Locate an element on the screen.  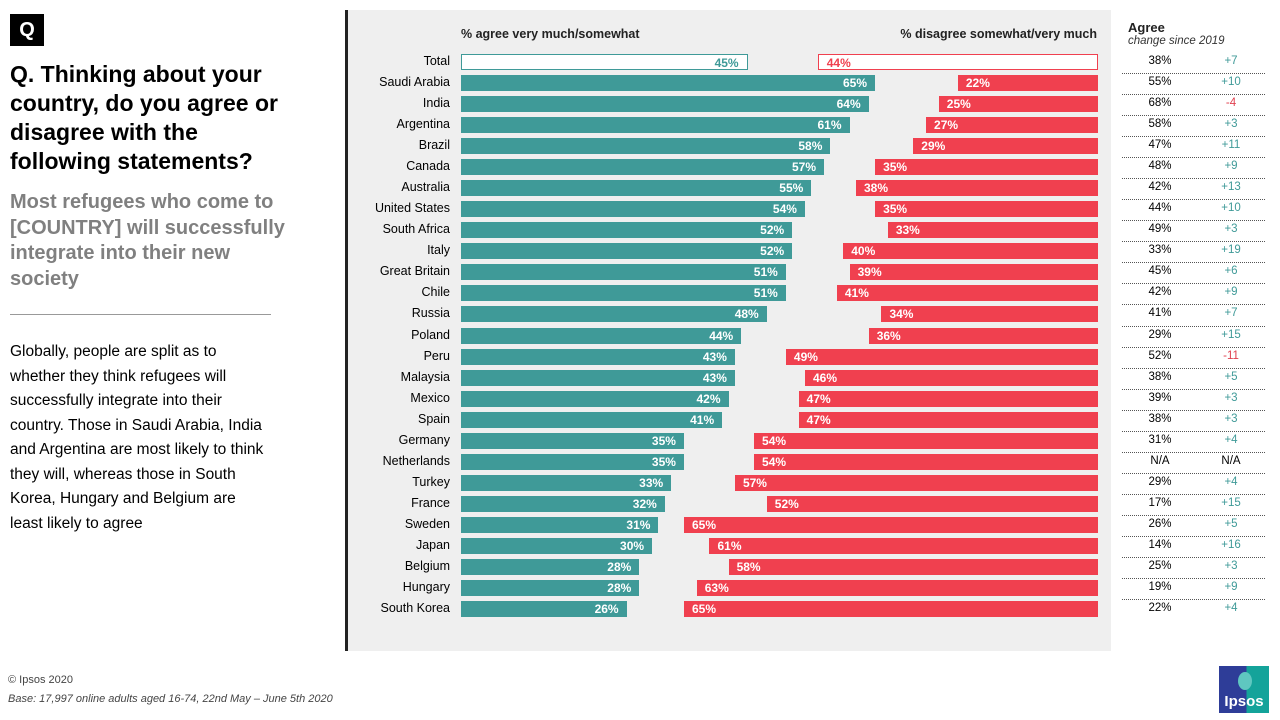
agree-bar: 35% is located at coordinates (572, 440).